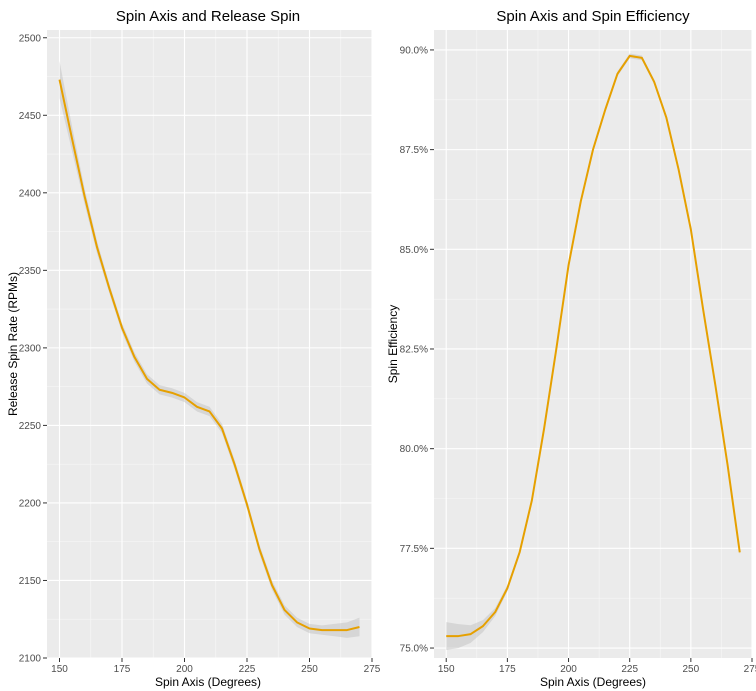 The height and width of the screenshot is (691, 756). What do you see at coordinates (414, 150) in the screenshot?
I see `y-tick-label: 87.5%` at bounding box center [414, 150].